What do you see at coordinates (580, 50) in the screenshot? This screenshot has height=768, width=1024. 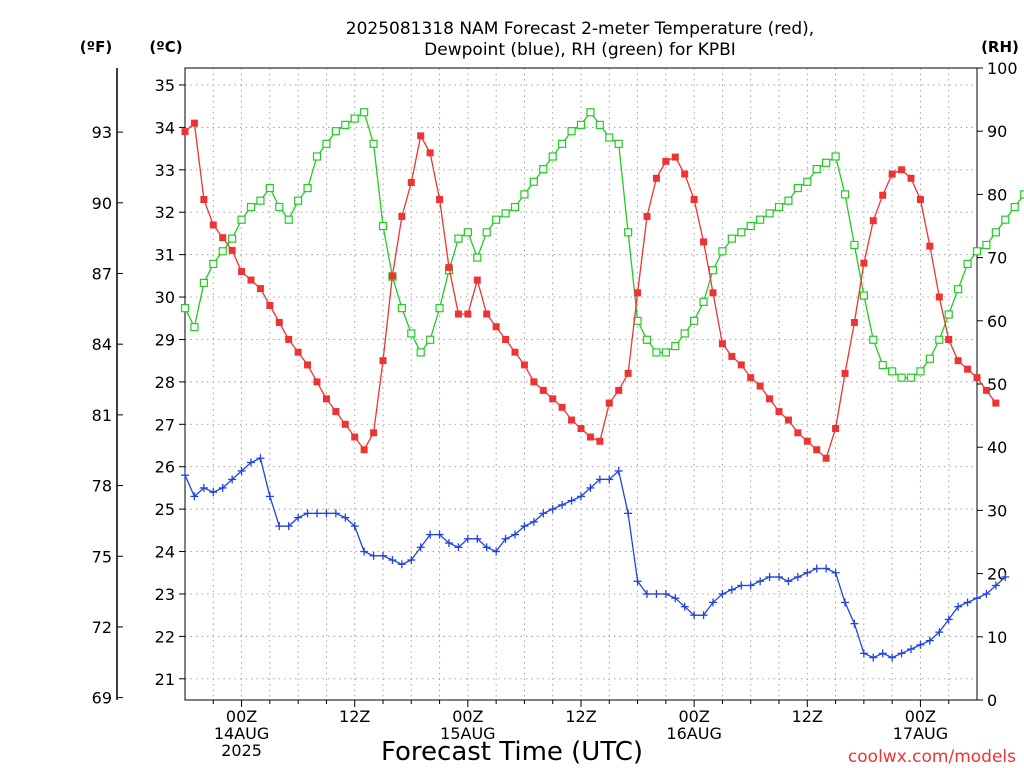 I see `chart-title-line-2: Dewpoint (blue), RH (green) for KPBI` at bounding box center [580, 50].